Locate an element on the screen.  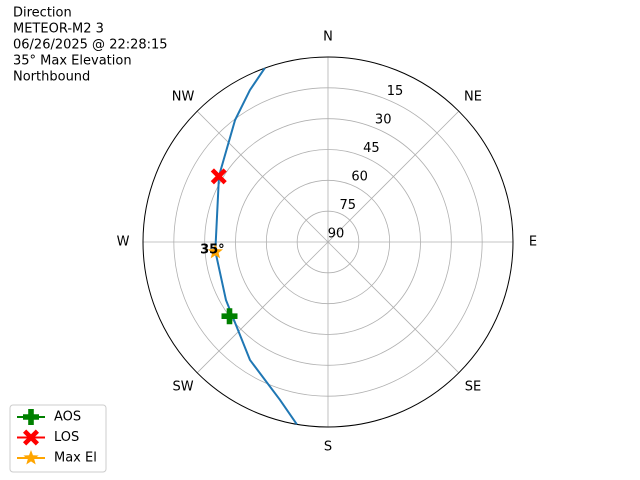
theta-tick-label: W is located at coordinates (123, 242).